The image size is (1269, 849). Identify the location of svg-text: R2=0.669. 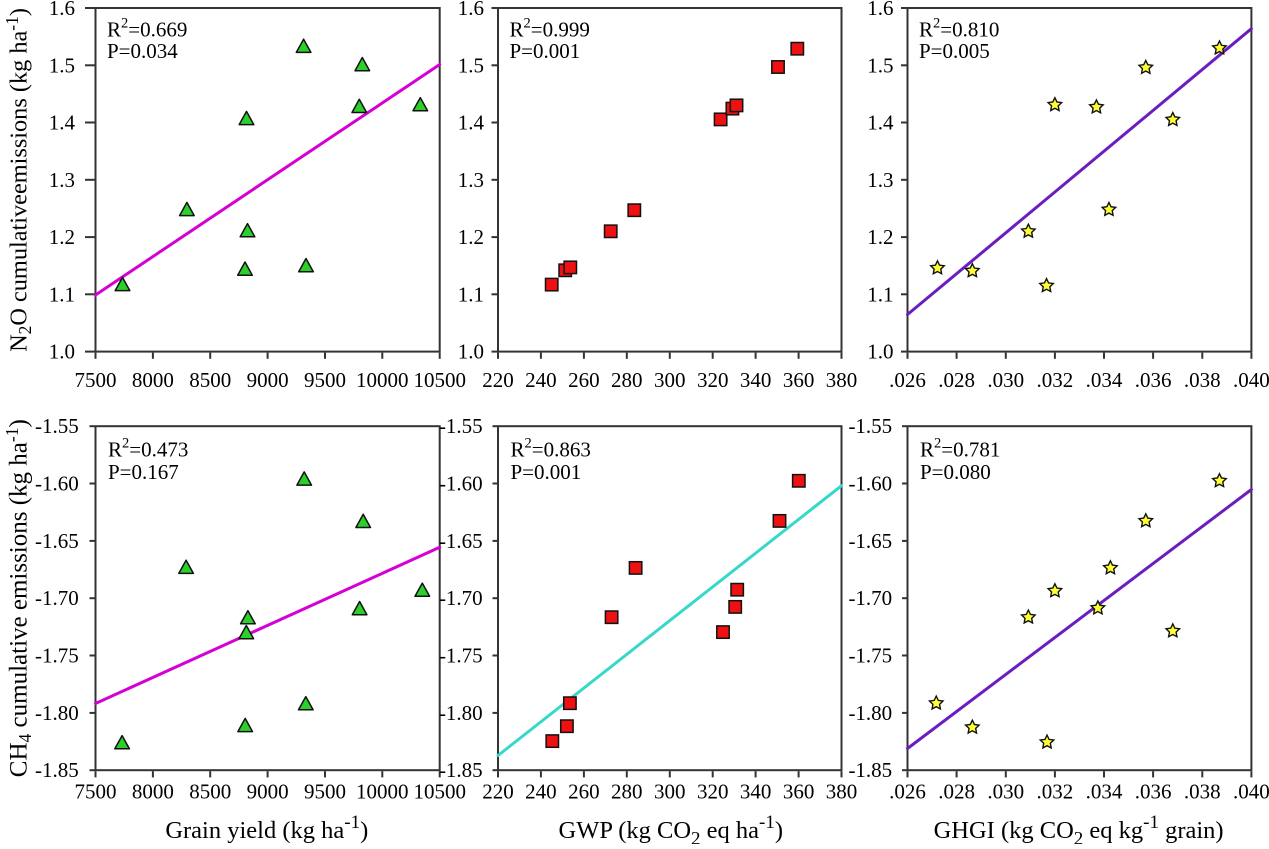
(147, 29).